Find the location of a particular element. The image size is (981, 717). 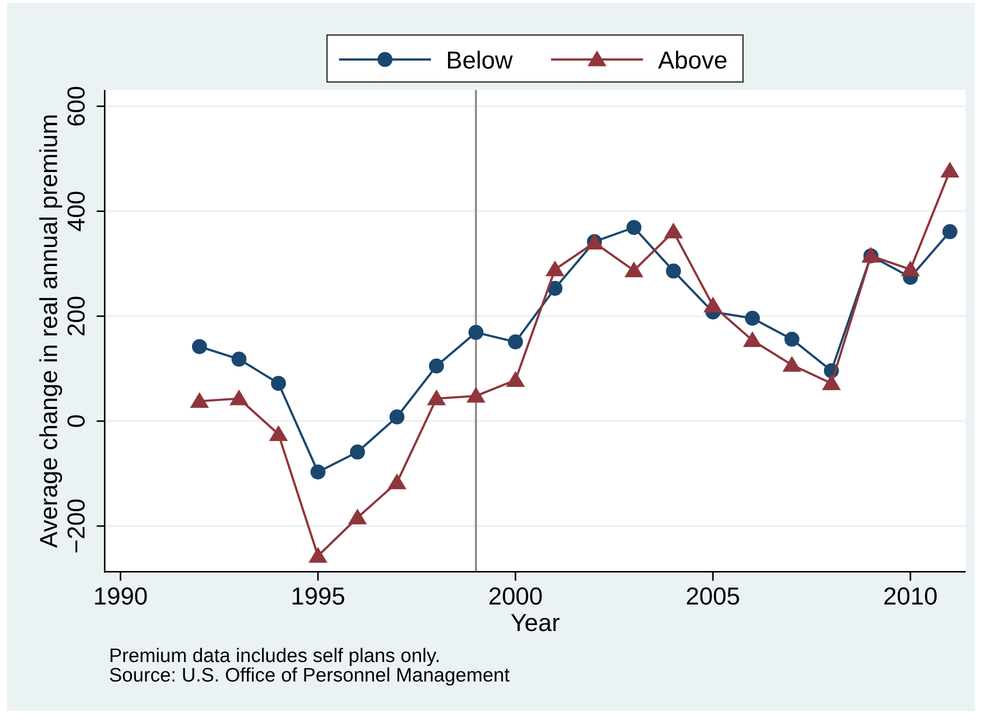

source-note: Source: U.S. Office of Personnel Management is located at coordinates (309, 675).